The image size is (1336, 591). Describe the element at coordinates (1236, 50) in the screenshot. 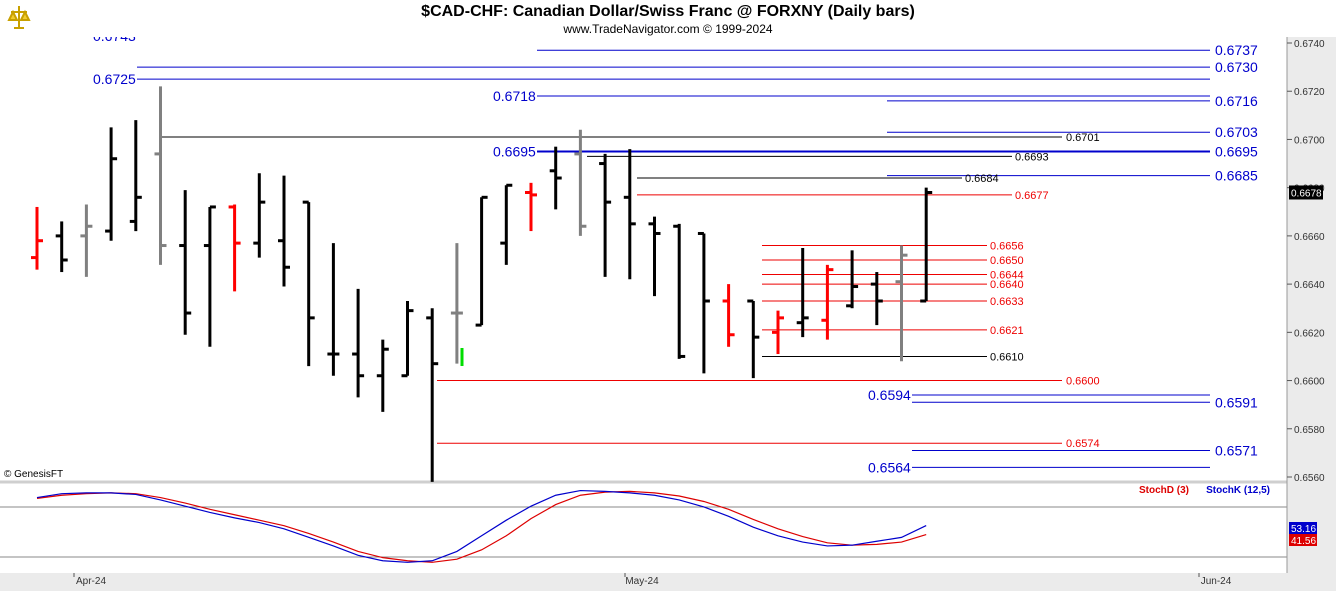

I see `level-label: 0.6737` at that location.